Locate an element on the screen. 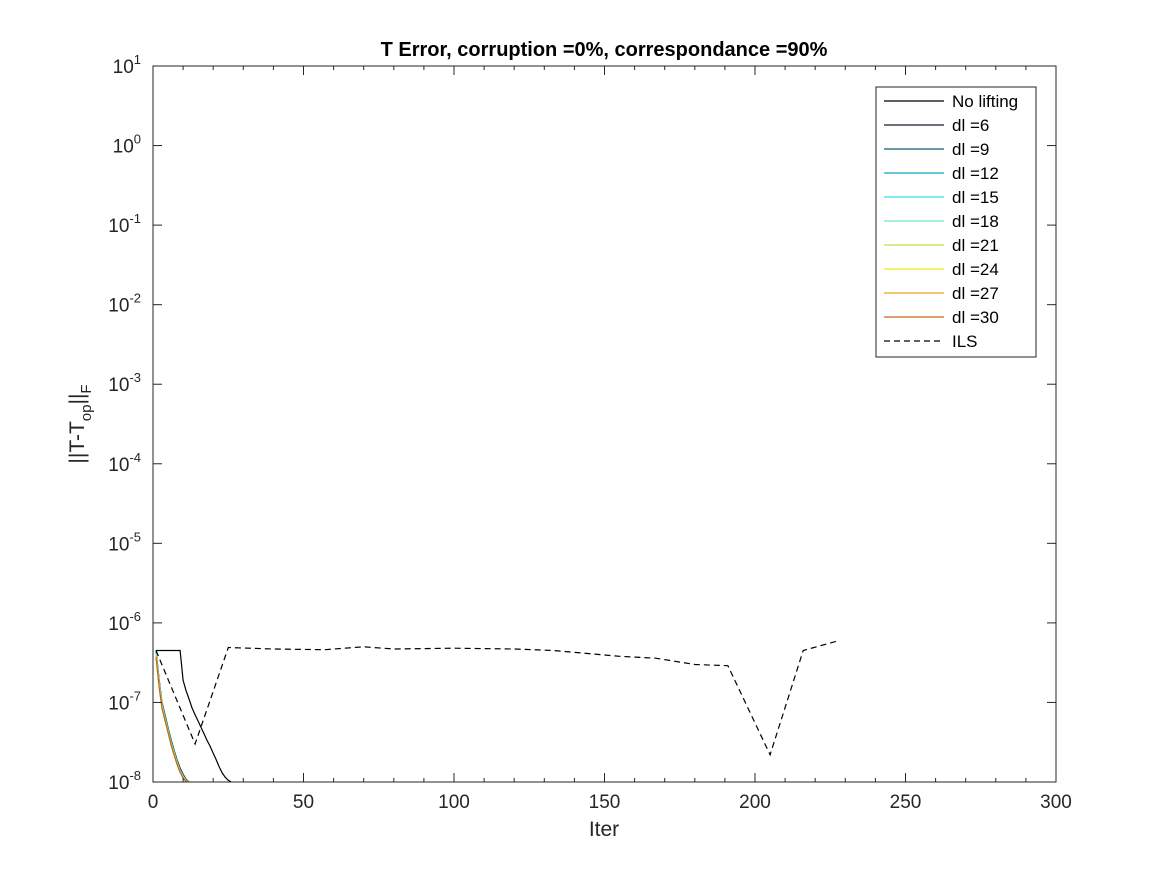 This screenshot has width=1167, height=875. x-tick-label-4: 200 is located at coordinates (755, 802).